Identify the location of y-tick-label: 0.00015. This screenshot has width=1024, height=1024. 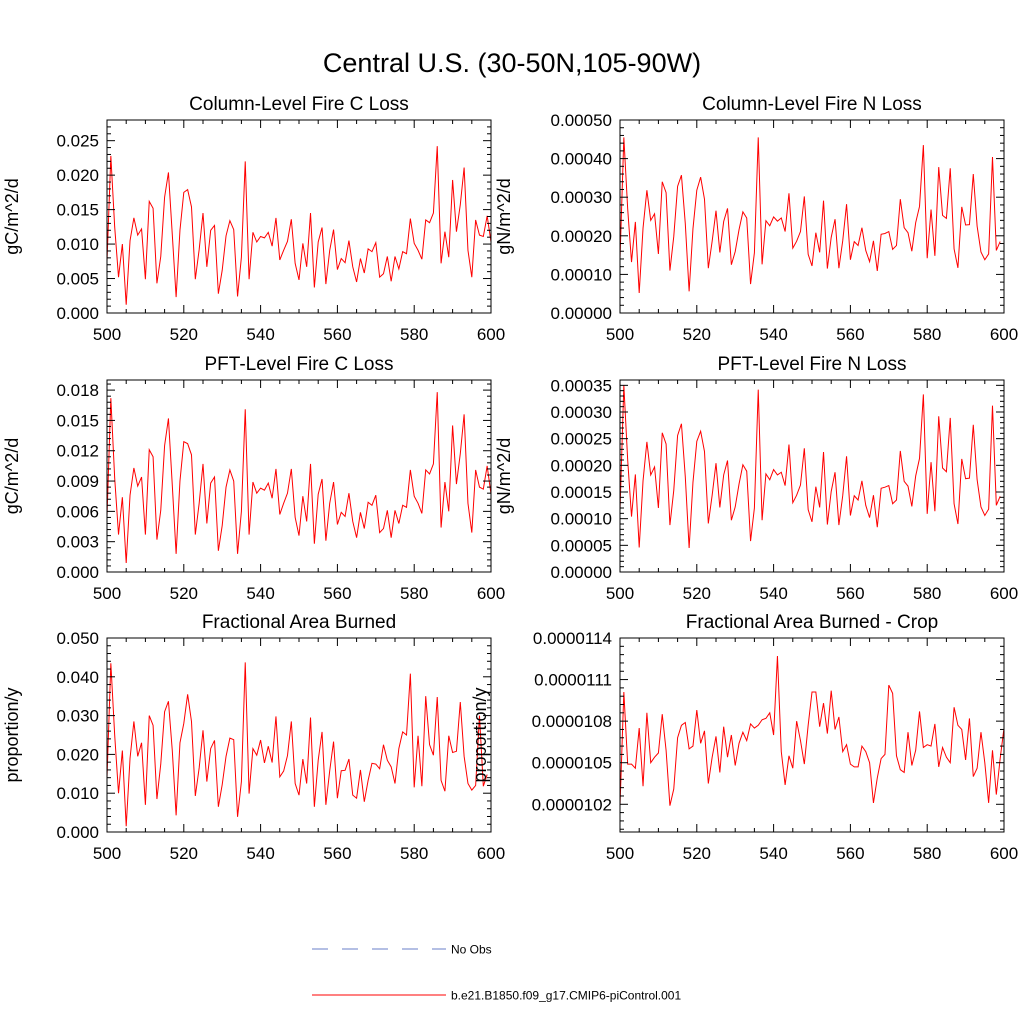
(581, 492).